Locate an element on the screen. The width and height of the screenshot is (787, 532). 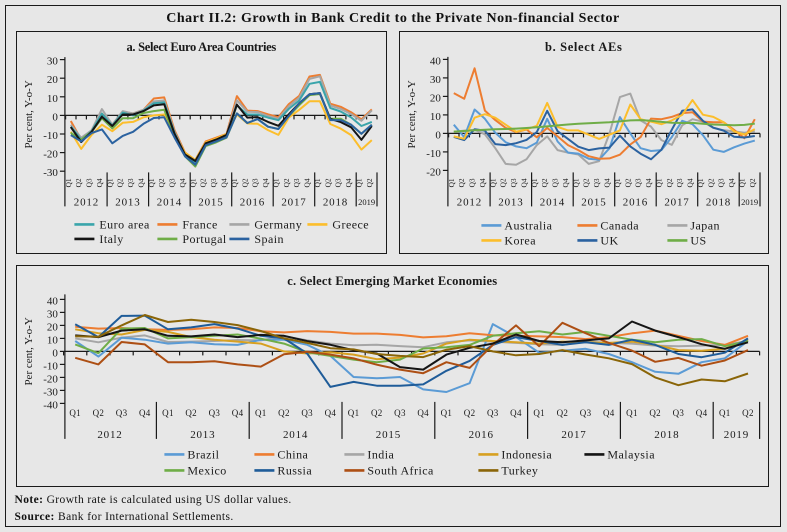
svg-text: Canada is located at coordinates (619, 225).